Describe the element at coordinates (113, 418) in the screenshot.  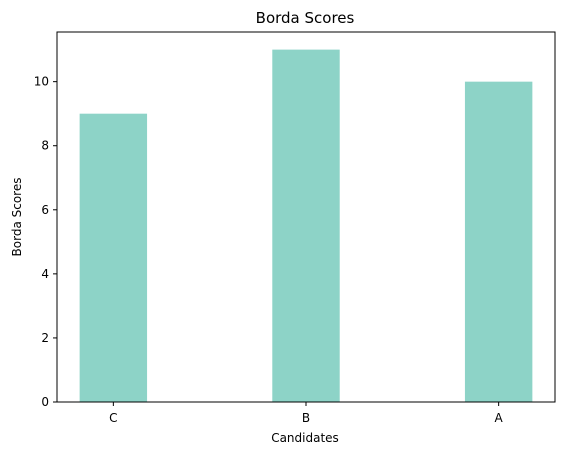
I see `x-tick-label-C: C` at that location.